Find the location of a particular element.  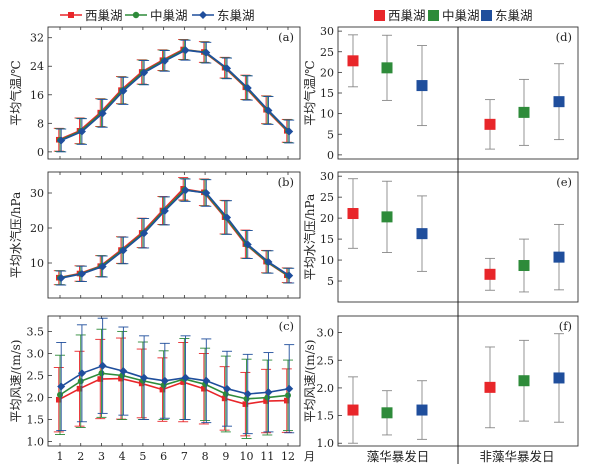

panel-a: 0 8 16 24 32 平均气温/℃ (a) is located at coordinates (154, 93).